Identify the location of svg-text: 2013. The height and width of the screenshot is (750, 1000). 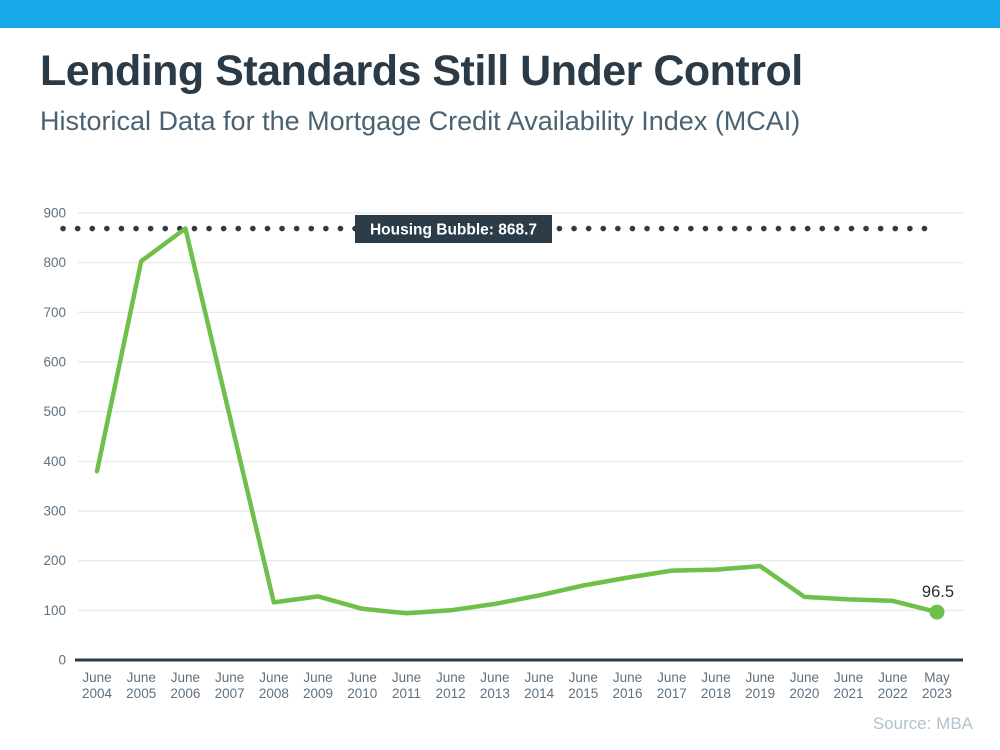
(495, 693).